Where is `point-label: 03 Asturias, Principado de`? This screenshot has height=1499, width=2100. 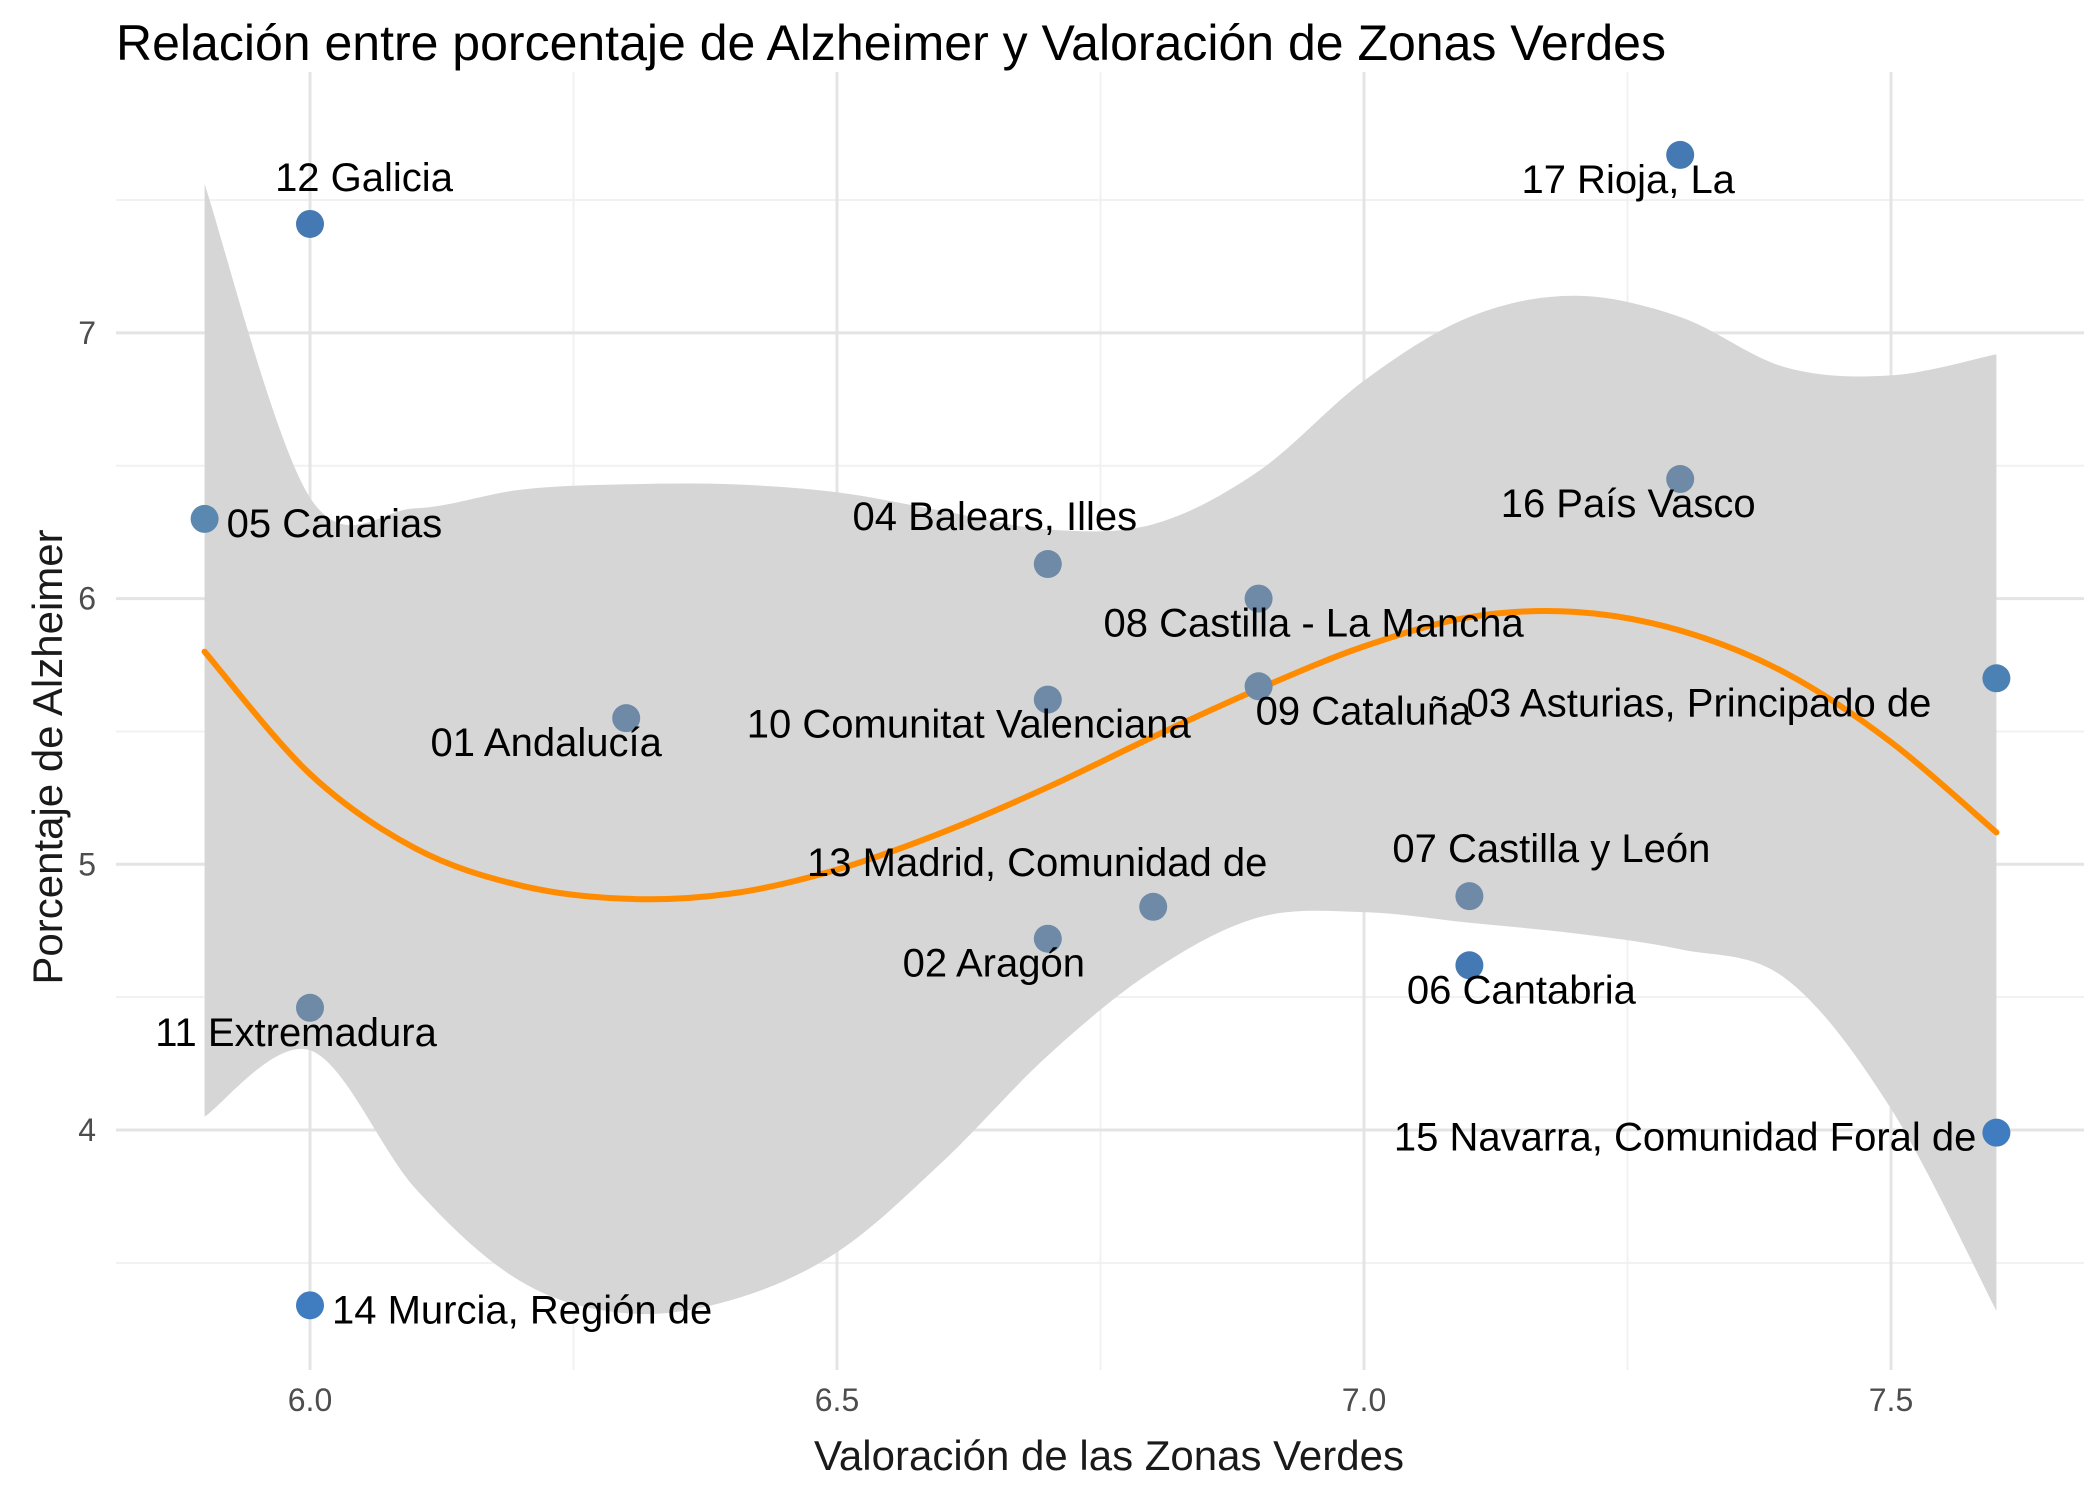 point-label: 03 Asturias, Principado de is located at coordinates (1699, 703).